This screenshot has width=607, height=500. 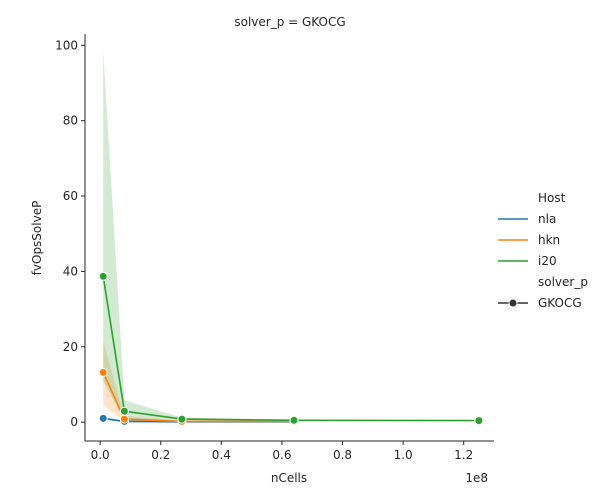 What do you see at coordinates (552, 198) in the screenshot?
I see `legend-title-host: Host` at bounding box center [552, 198].